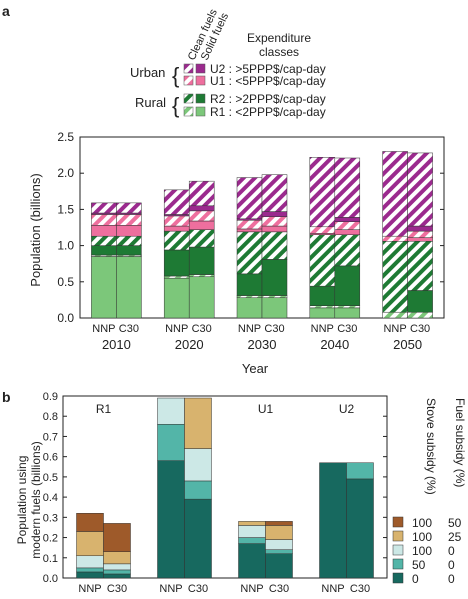 The image size is (468, 599). Describe the element at coordinates (147, 72) in the screenshot. I see `legend-urban-label: Urban` at that location.